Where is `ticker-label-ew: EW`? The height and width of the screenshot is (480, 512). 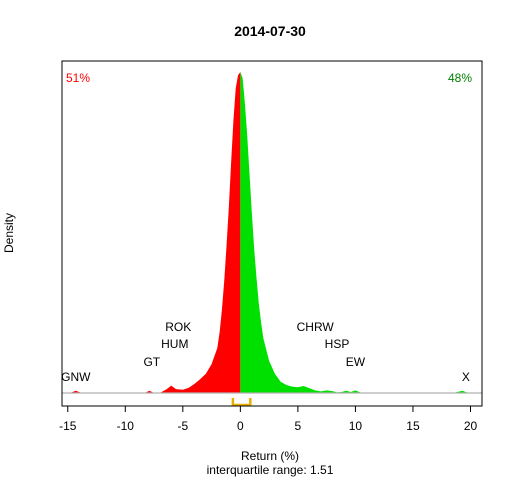 ticker-label-ew: EW is located at coordinates (356, 362).